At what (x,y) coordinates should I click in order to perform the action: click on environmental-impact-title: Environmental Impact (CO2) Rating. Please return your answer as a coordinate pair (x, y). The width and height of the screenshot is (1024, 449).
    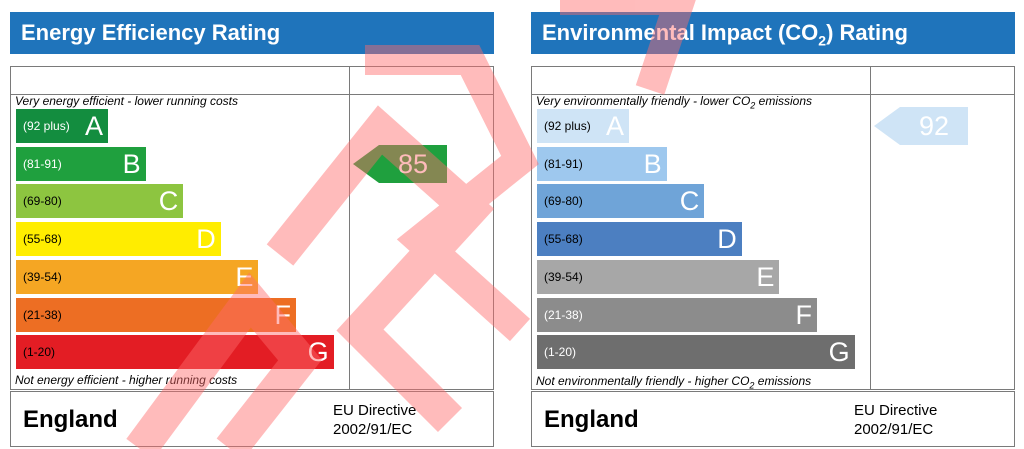
    Looking at the image, I should click on (773, 33).